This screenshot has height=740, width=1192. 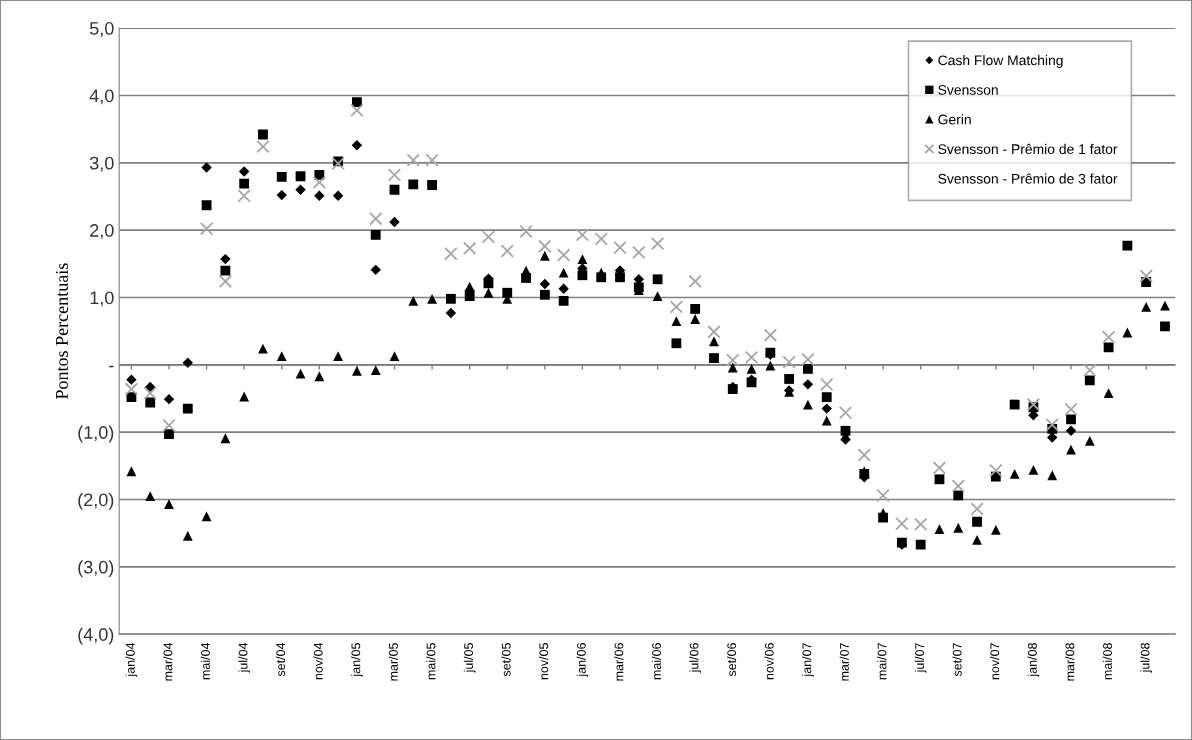 I want to click on x-tick-label: jul/06, so click(x=695, y=658).